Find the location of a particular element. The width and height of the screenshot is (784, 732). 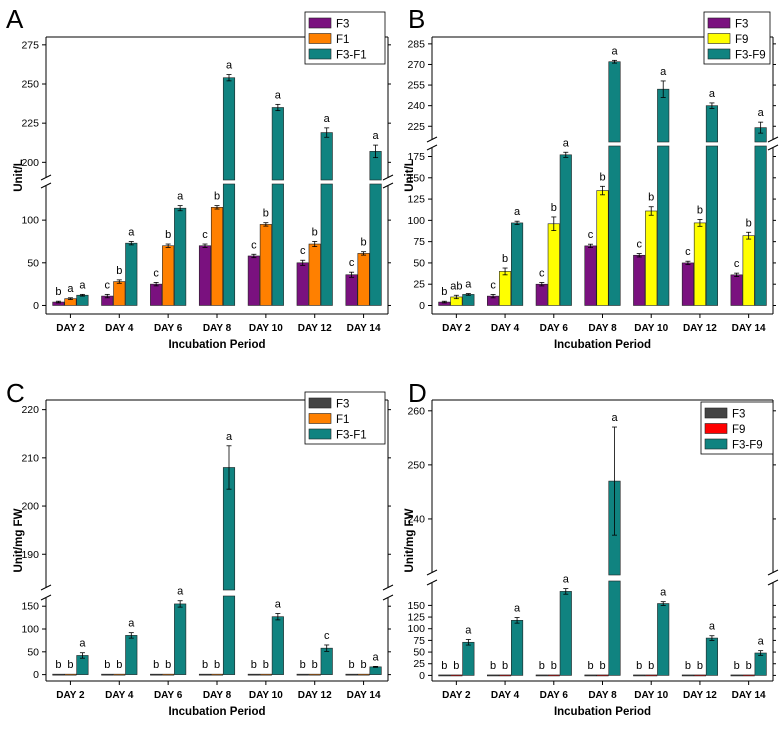

y-tick-label: 100 is located at coordinates (416, 221).